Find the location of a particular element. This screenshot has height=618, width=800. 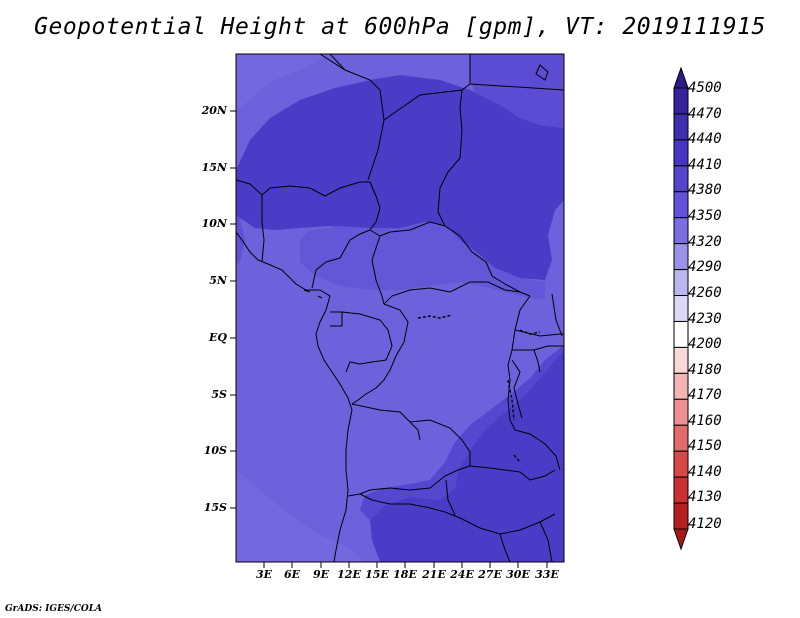

lat-label-10n: 10N is located at coordinates (214, 223).